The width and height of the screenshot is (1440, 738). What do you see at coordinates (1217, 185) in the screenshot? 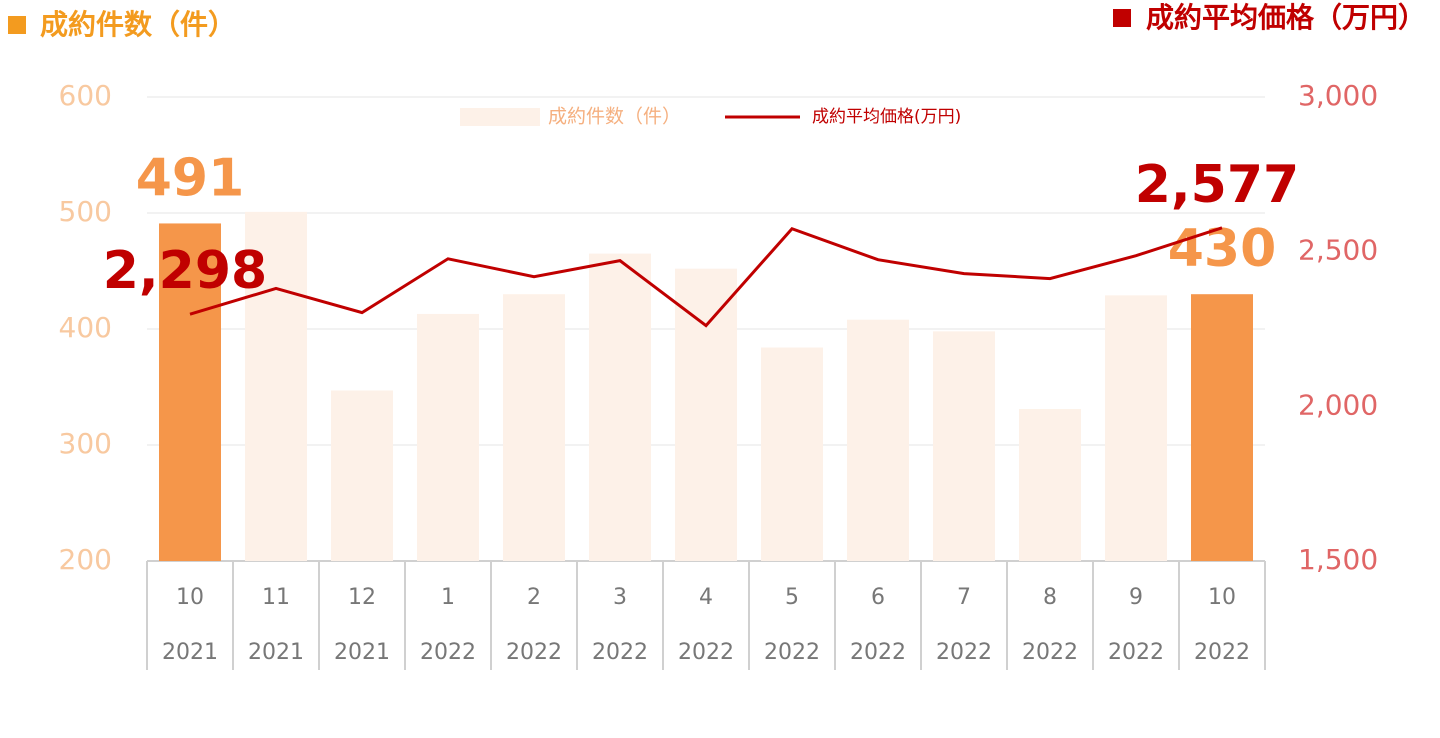
I see `data-label: 2,577` at bounding box center [1217, 185].